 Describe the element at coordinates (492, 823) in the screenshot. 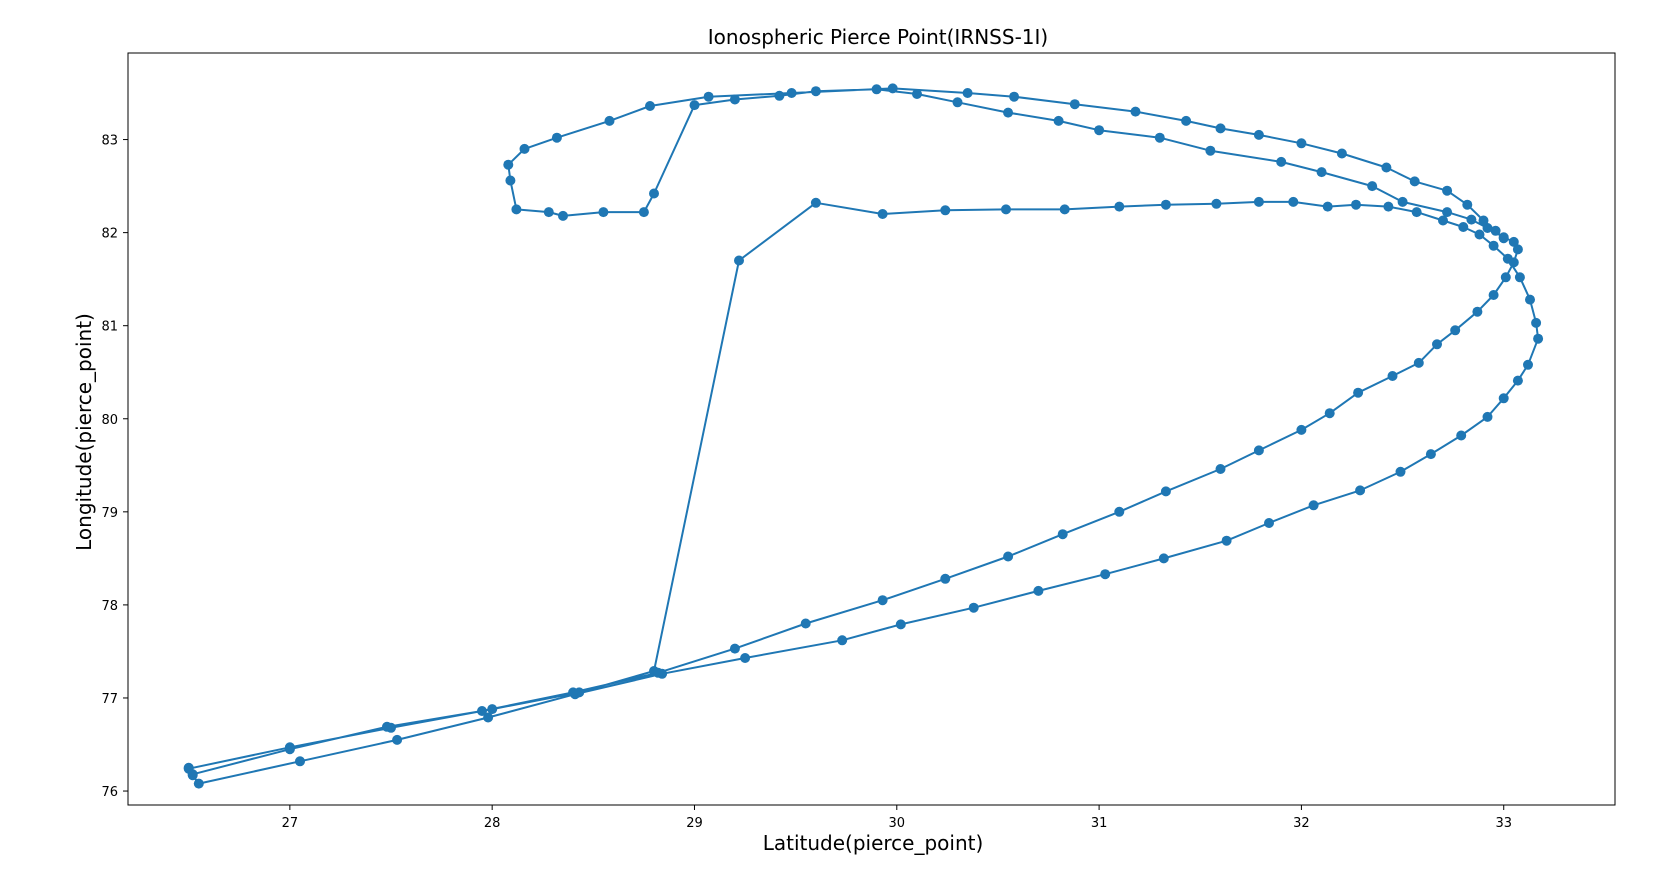

I see `x-tick-label: 28` at that location.